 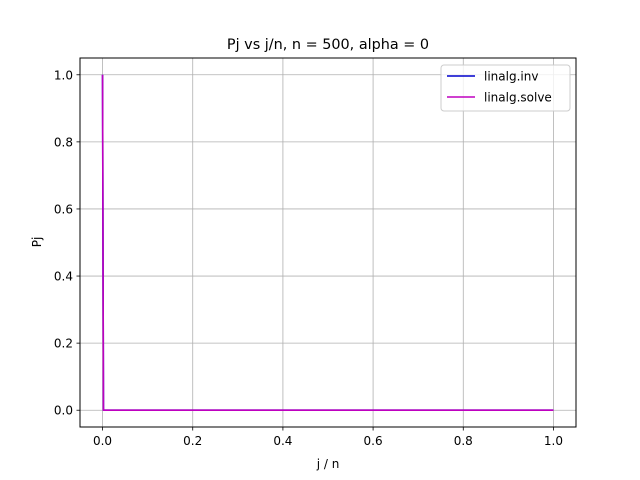 What do you see at coordinates (63, 277) in the screenshot?
I see `y-tick-label: 0.4` at bounding box center [63, 277].